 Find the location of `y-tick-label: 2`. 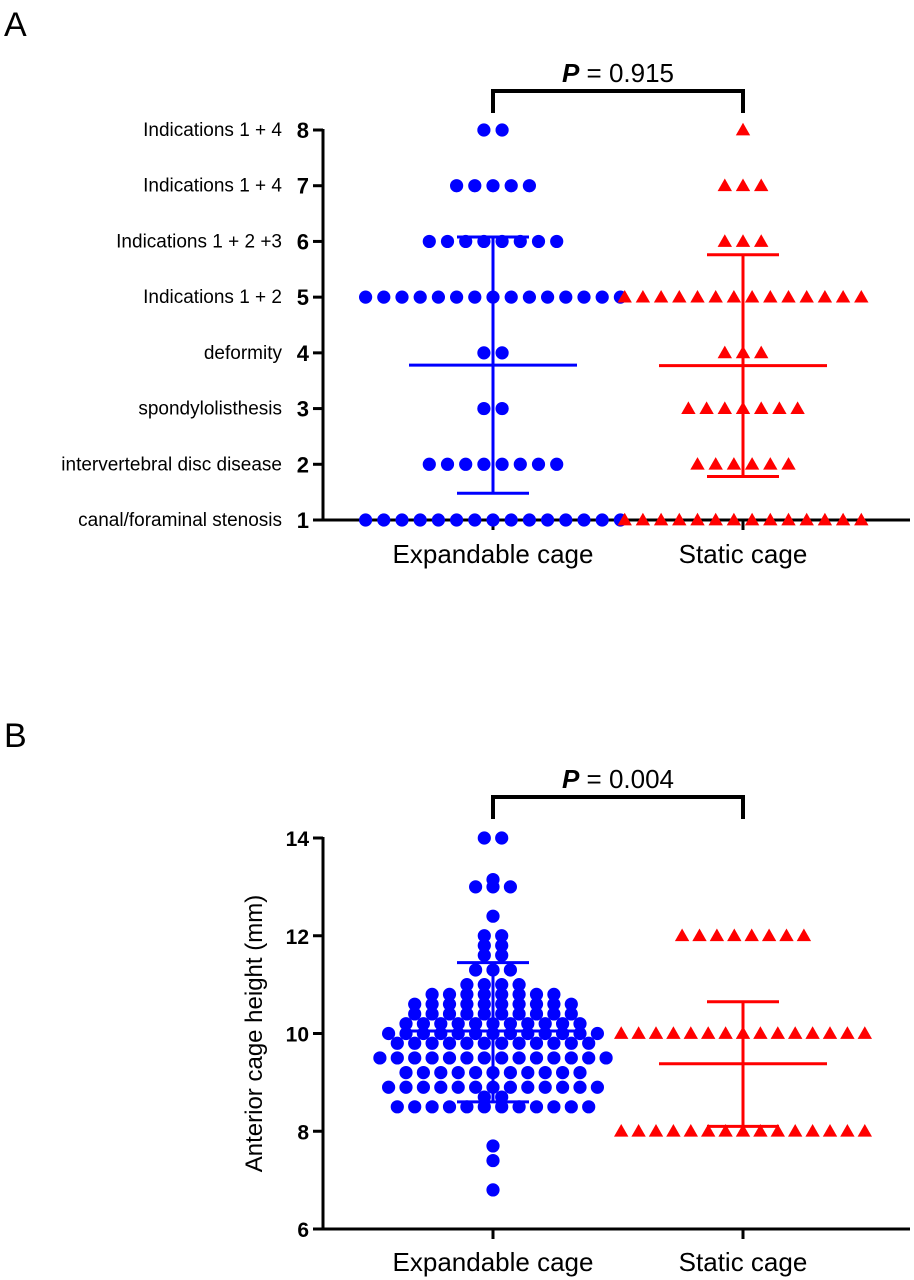

y-tick-label: 2 is located at coordinates (303, 464).